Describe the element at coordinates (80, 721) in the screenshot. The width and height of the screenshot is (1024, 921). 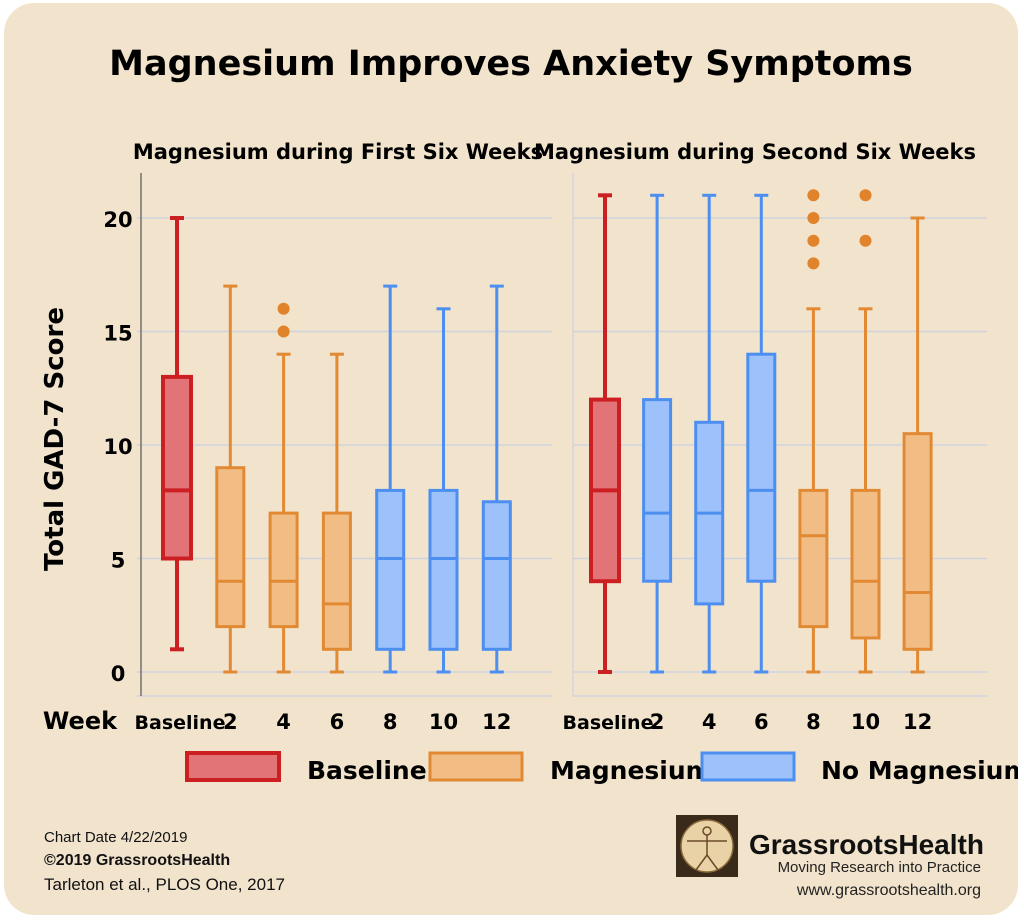
I see `x-axis-label: Week` at that location.